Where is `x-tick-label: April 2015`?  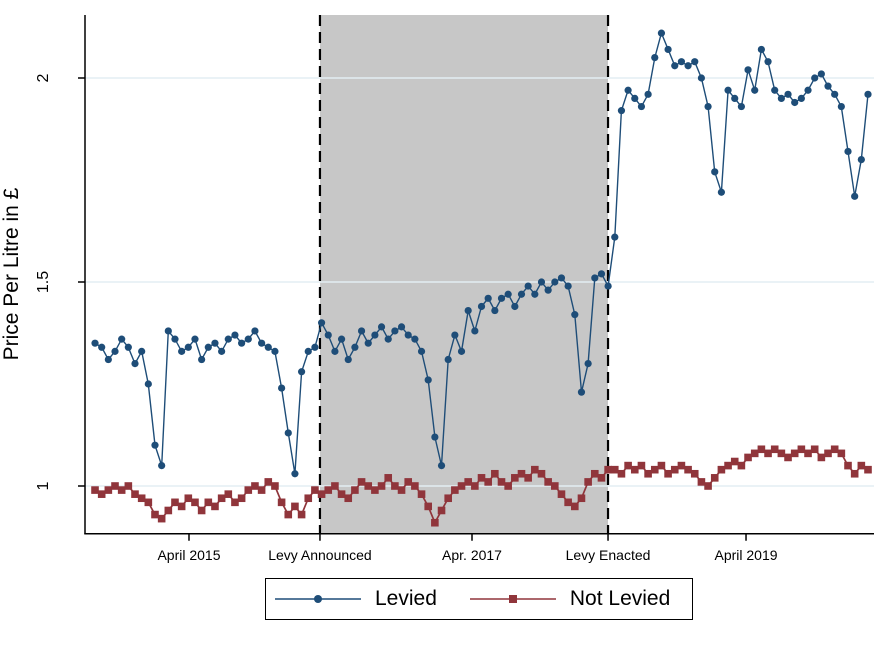 x-tick-label: April 2015 is located at coordinates (188, 555).